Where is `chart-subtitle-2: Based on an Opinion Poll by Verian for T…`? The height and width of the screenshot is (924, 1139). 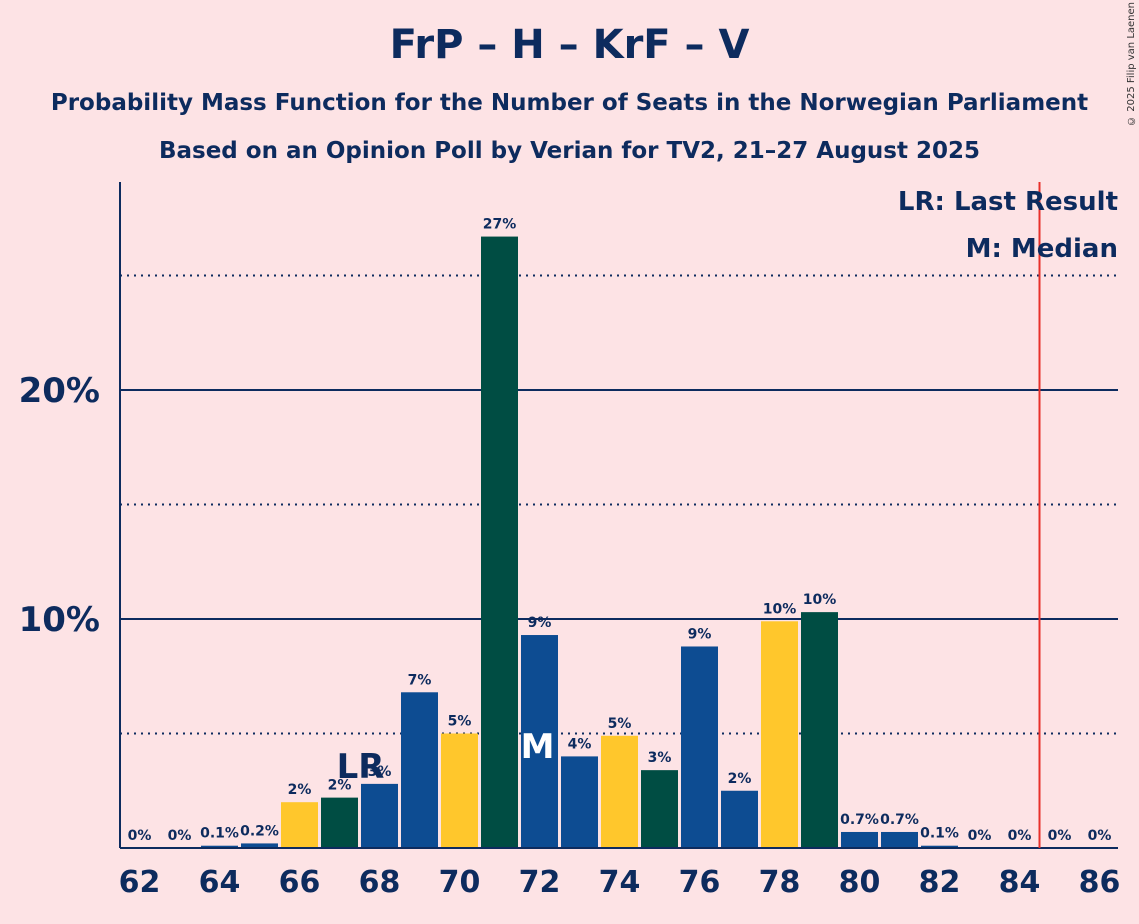 chart-subtitle-2: Based on an Opinion Poll by Verian for T… is located at coordinates (569, 151).